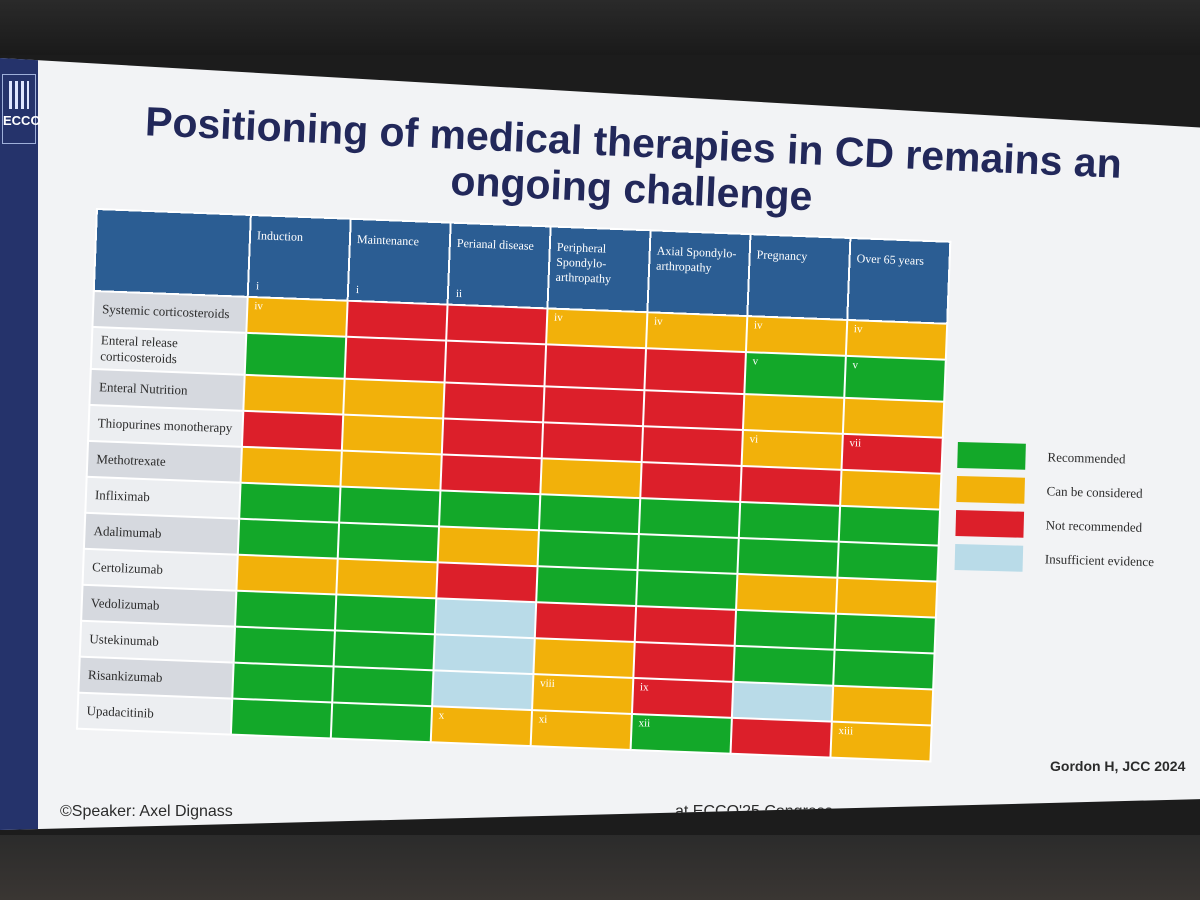 The height and width of the screenshot is (900, 1200). What do you see at coordinates (156, 677) in the screenshot?
I see `row-label: Risankizumab` at bounding box center [156, 677].